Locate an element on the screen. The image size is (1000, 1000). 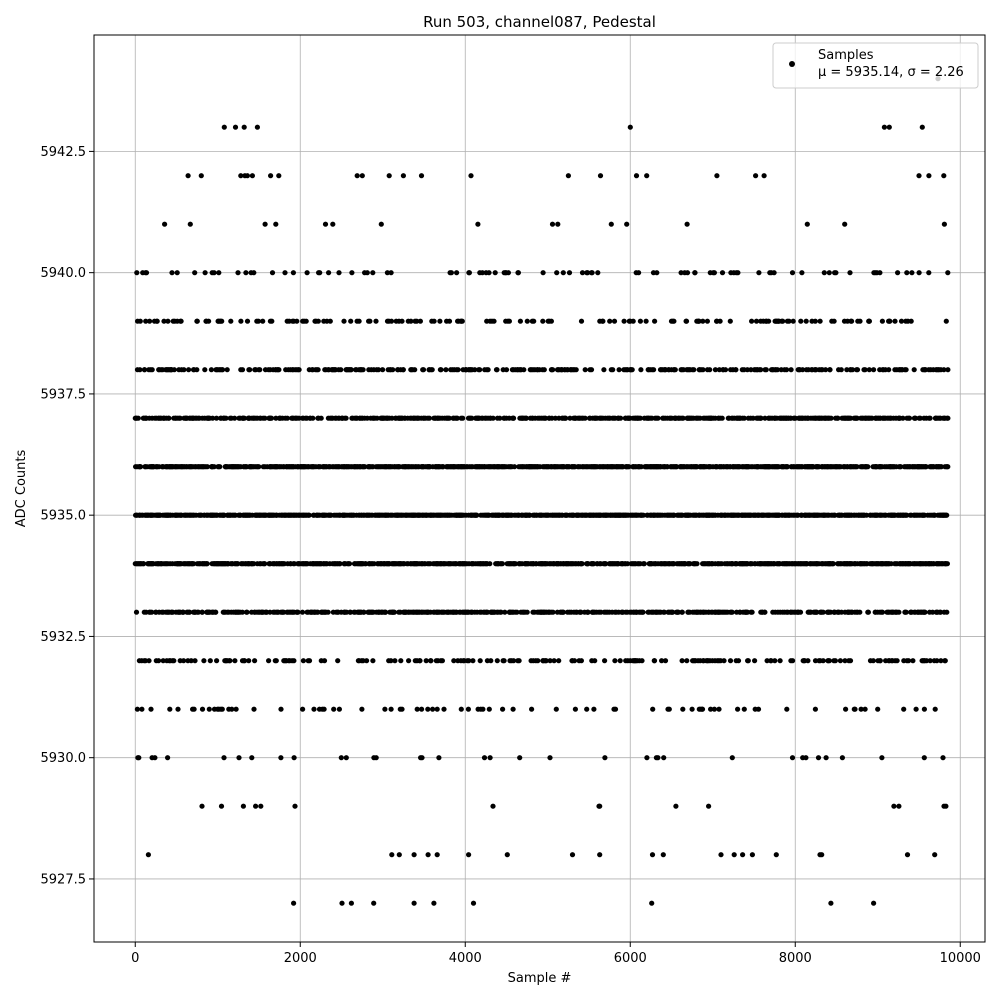
y-tick-label: 5932.5 is located at coordinates (64, 637).